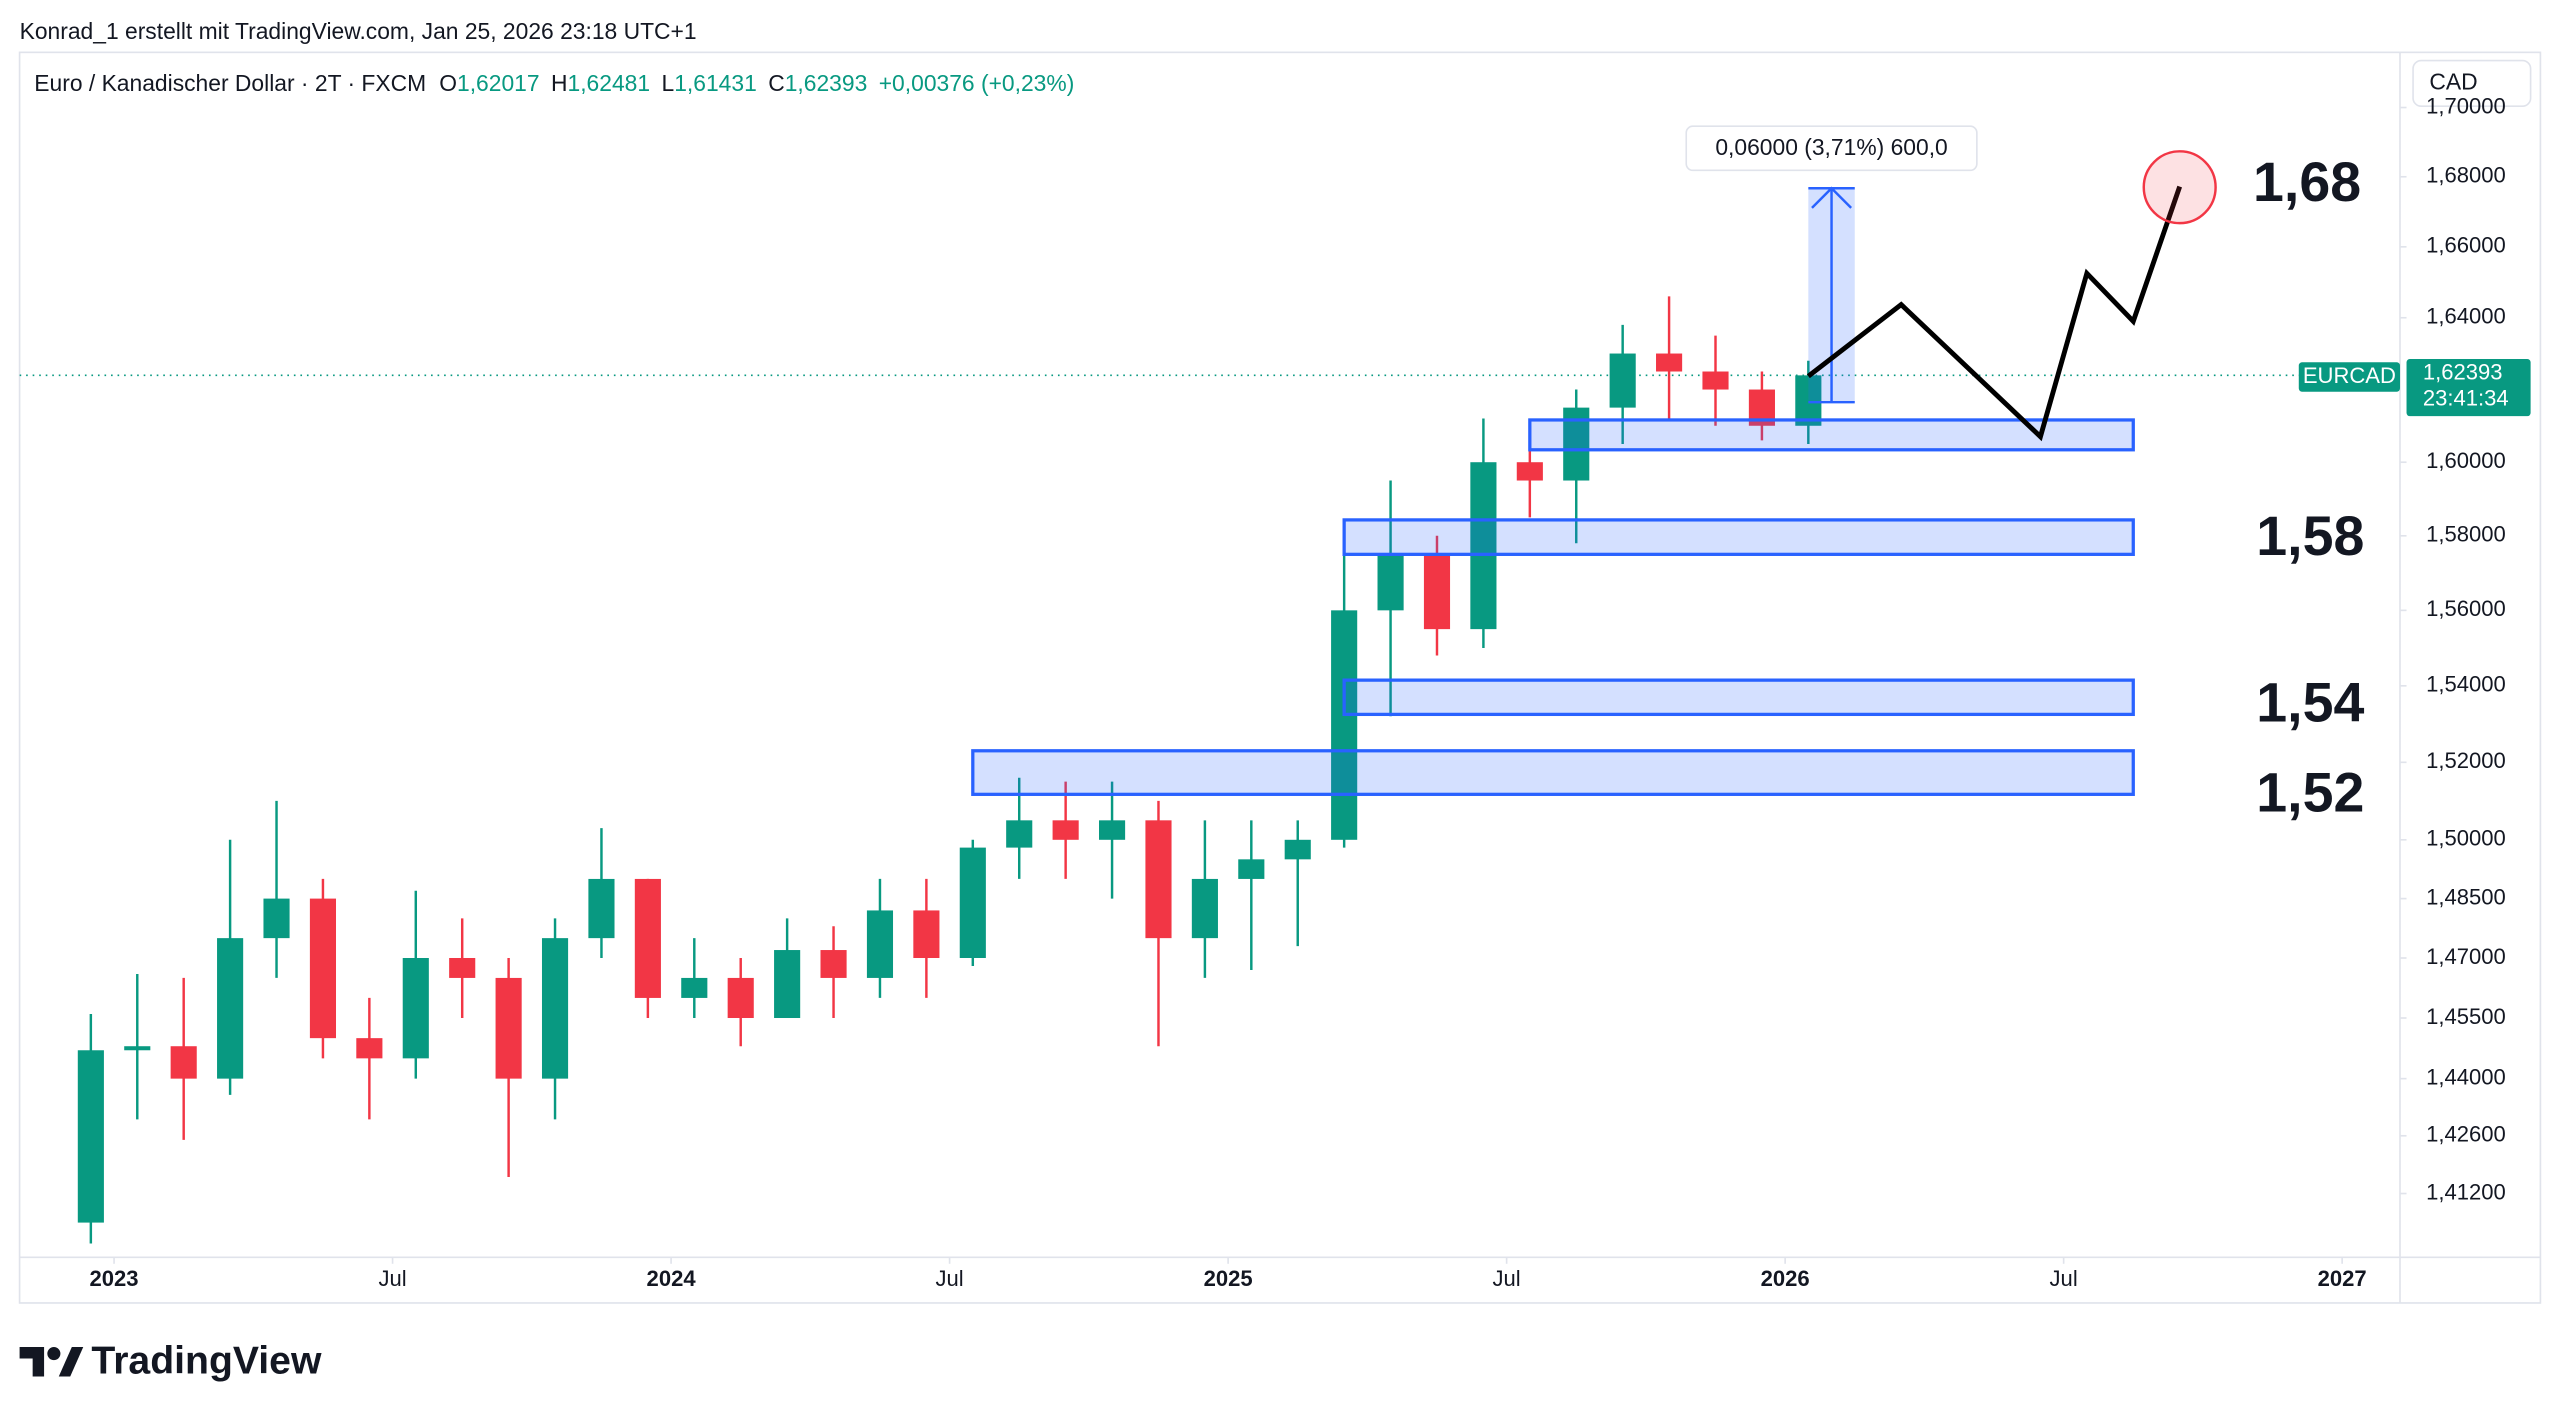  What do you see at coordinates (1994, 313) in the screenshot?
I see `projection-path` at bounding box center [1994, 313].